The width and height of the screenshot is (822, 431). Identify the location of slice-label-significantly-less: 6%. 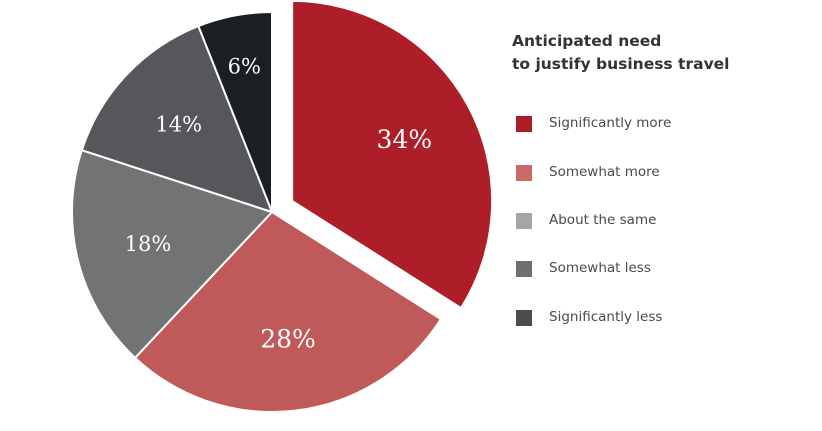
(244, 67).